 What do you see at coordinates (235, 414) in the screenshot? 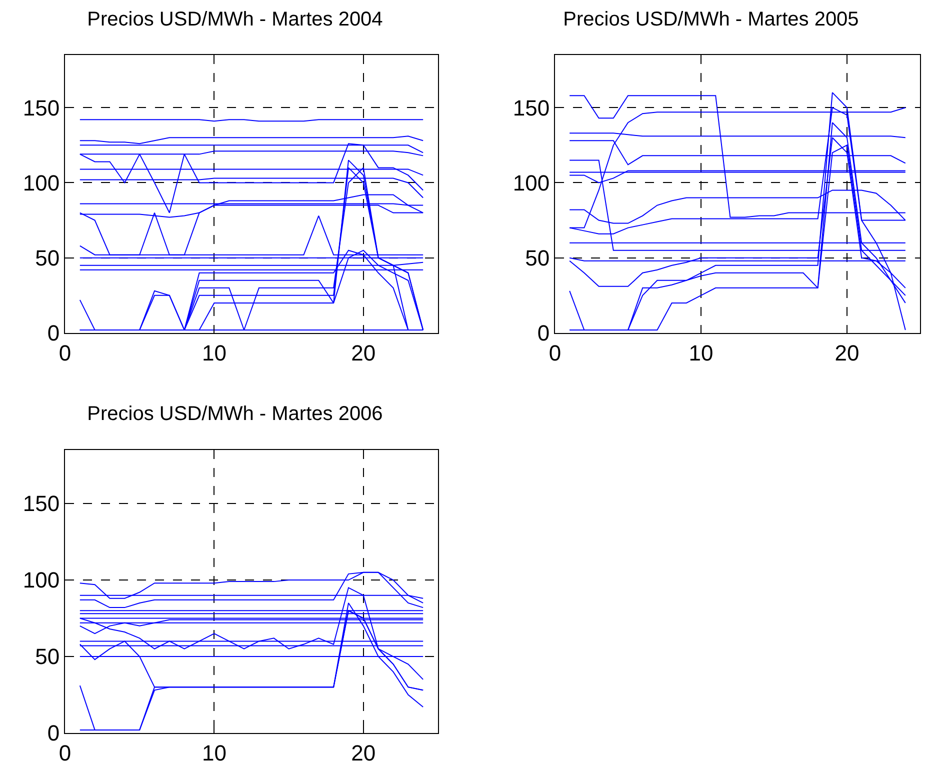
I see `chart-title: Precios USD/MWh - Martes 2006` at bounding box center [235, 414].